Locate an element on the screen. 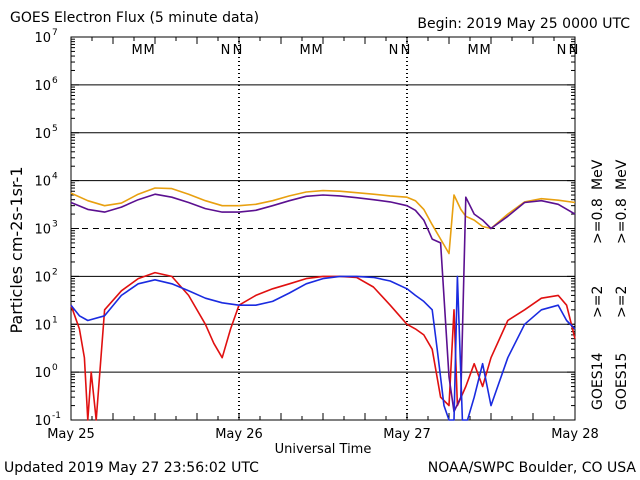 The height and width of the screenshot is (480, 640). legend-goes15-label: GOES15 is located at coordinates (622, 381).